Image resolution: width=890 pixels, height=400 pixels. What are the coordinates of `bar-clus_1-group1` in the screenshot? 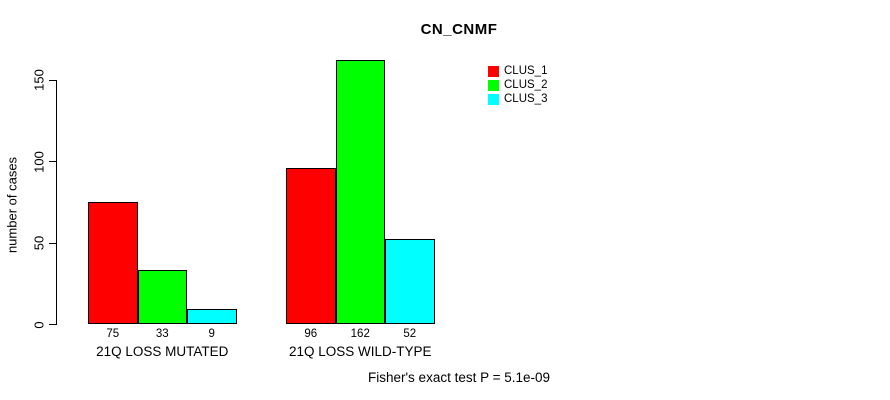 It's located at (113, 262).